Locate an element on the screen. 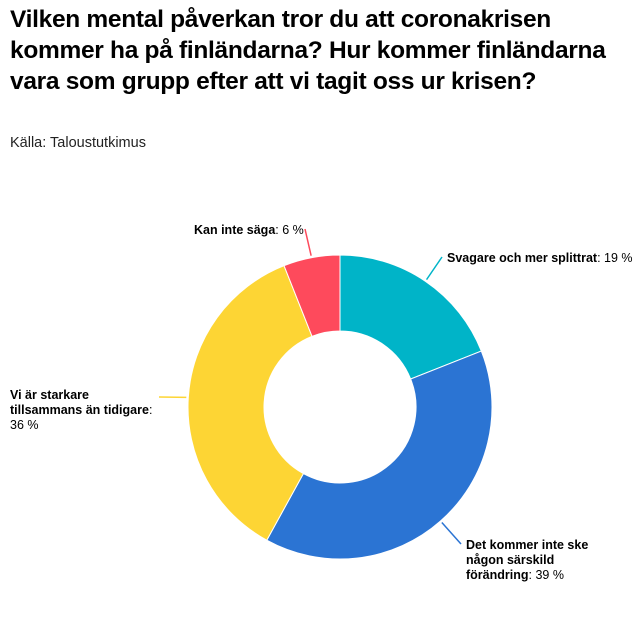 This screenshot has width=640, height=640. slice-svagare is located at coordinates (410, 317).